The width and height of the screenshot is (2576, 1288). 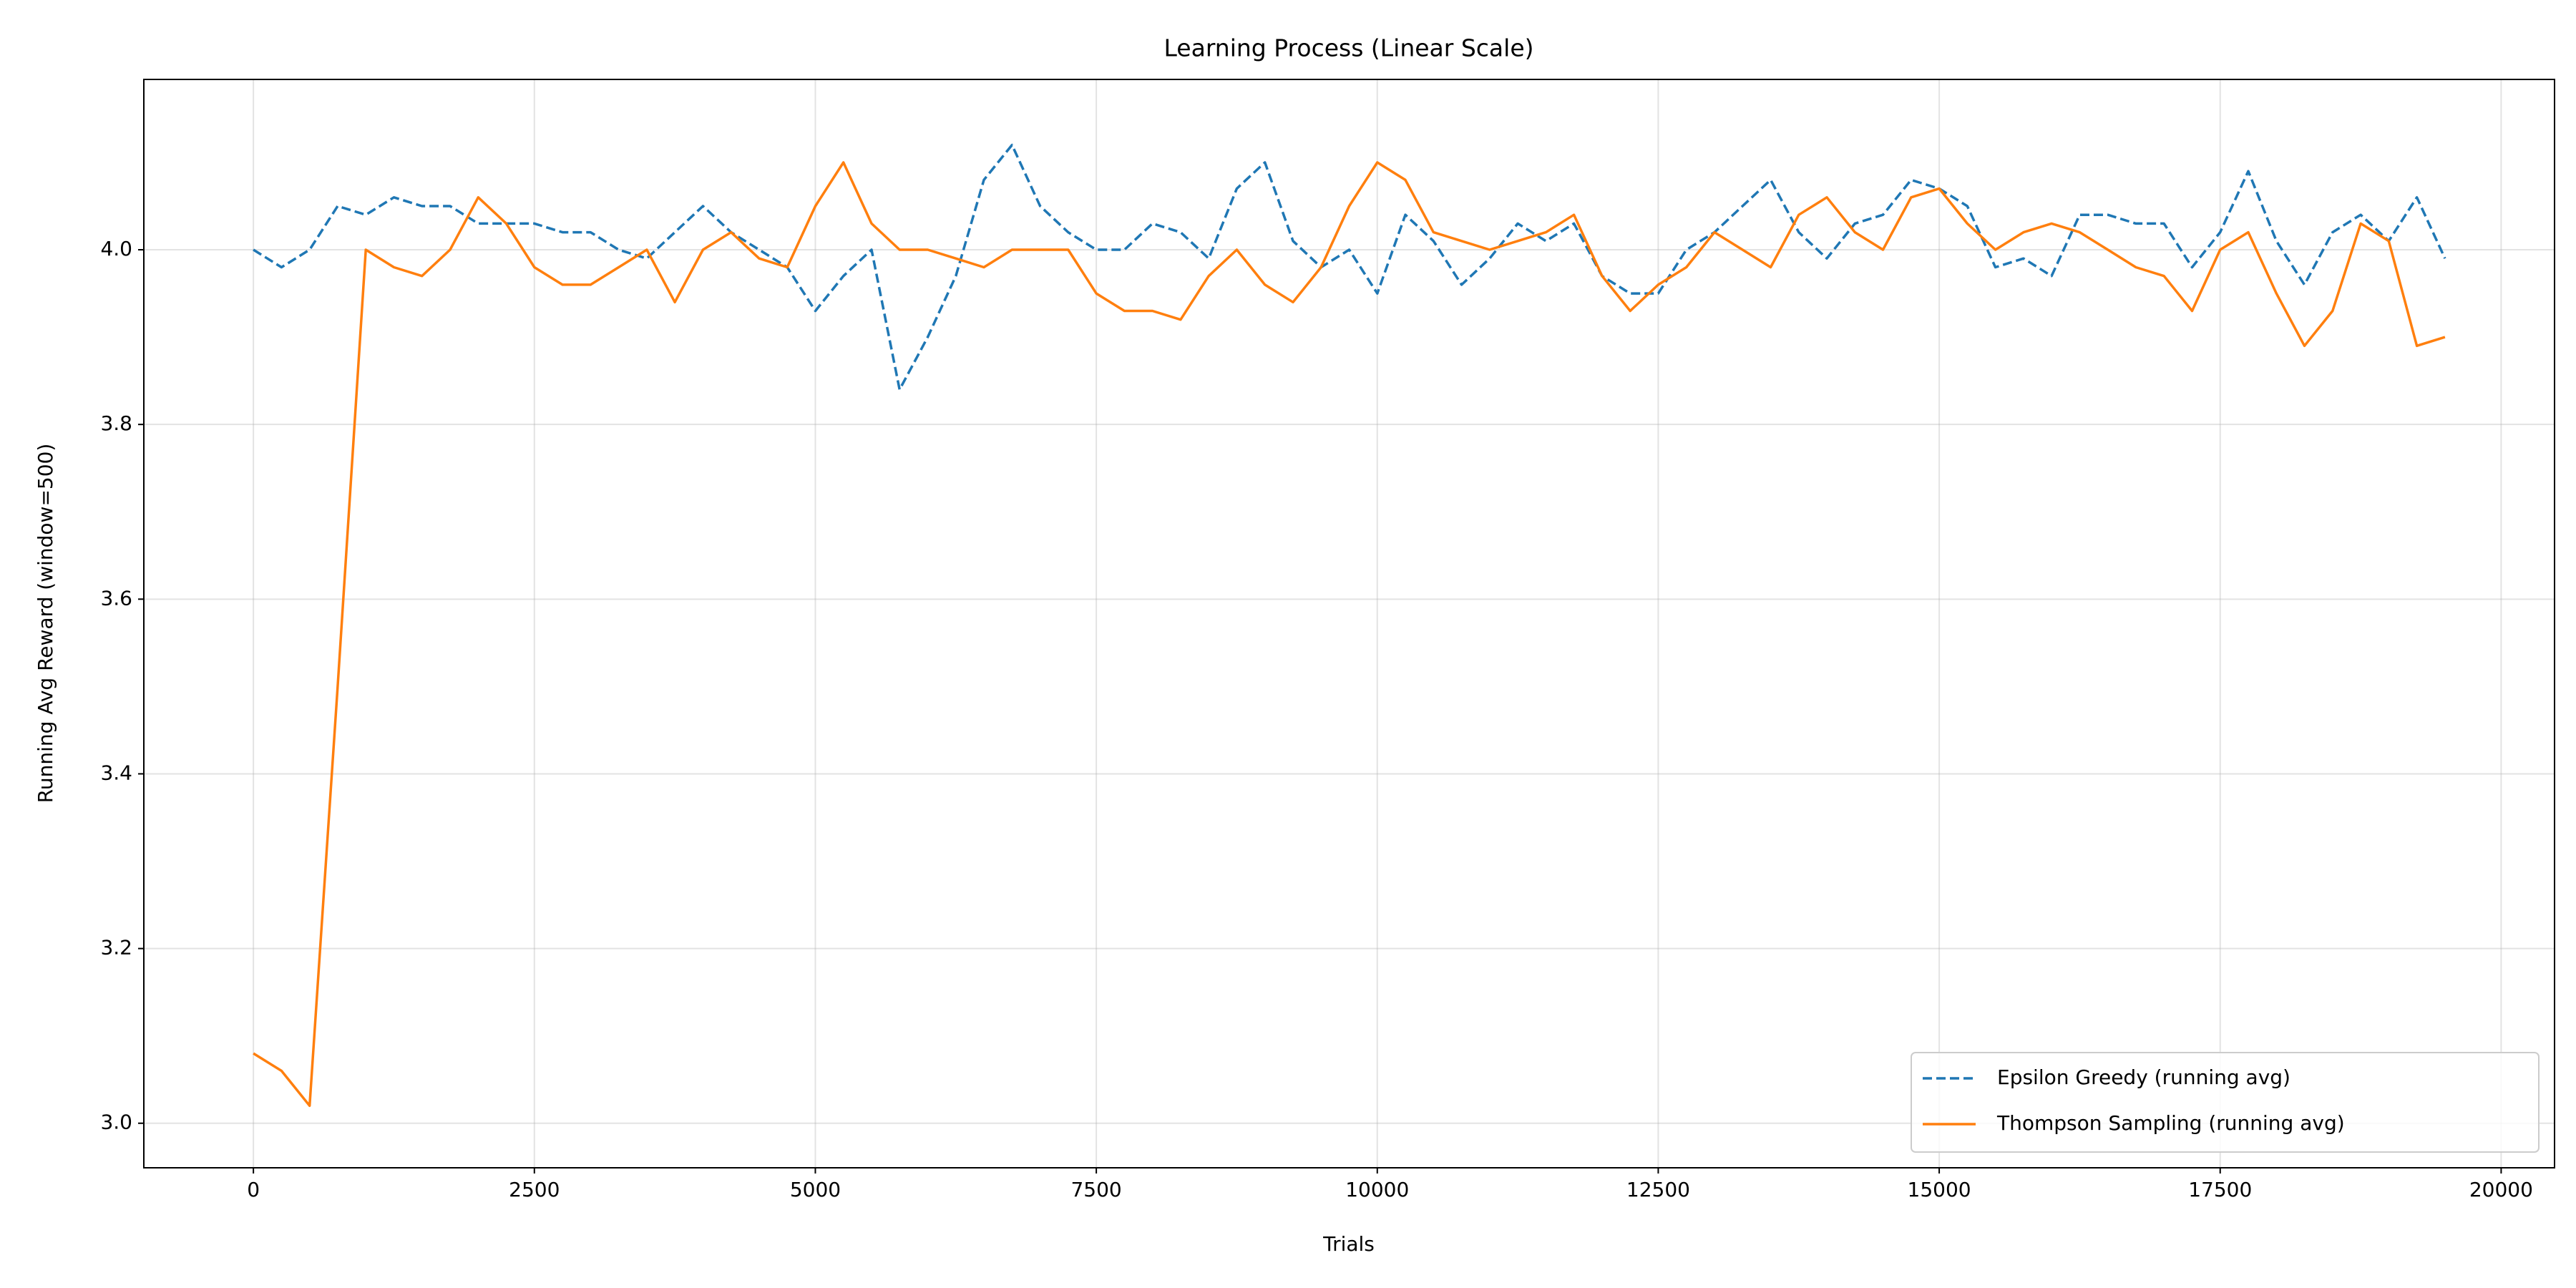 I want to click on y-tick-label: 4.0, so click(x=116, y=248).